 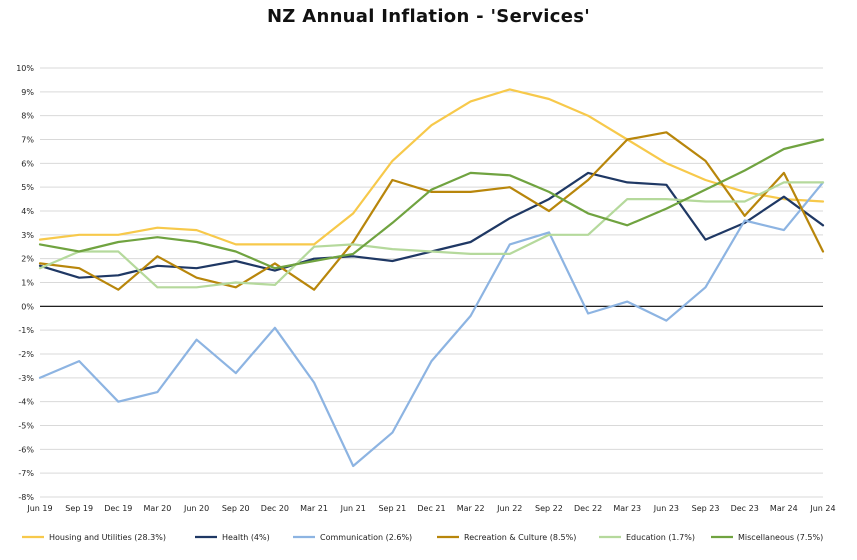 What do you see at coordinates (118, 508) in the screenshot?
I see `x-tick-label: Dec 19` at bounding box center [118, 508].